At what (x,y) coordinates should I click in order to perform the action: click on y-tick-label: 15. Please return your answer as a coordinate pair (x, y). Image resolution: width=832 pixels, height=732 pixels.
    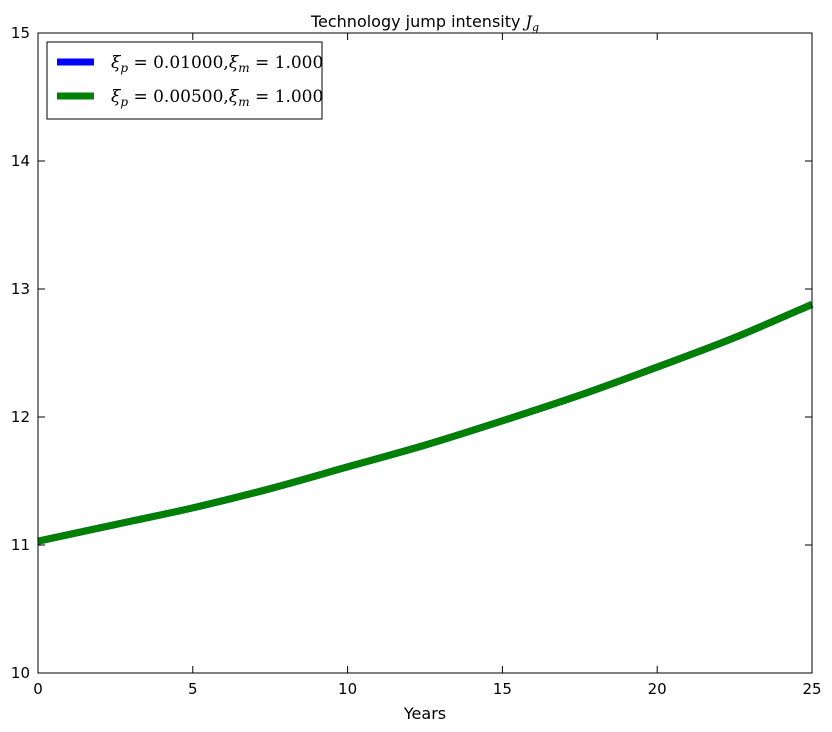
    Looking at the image, I should click on (20, 33).